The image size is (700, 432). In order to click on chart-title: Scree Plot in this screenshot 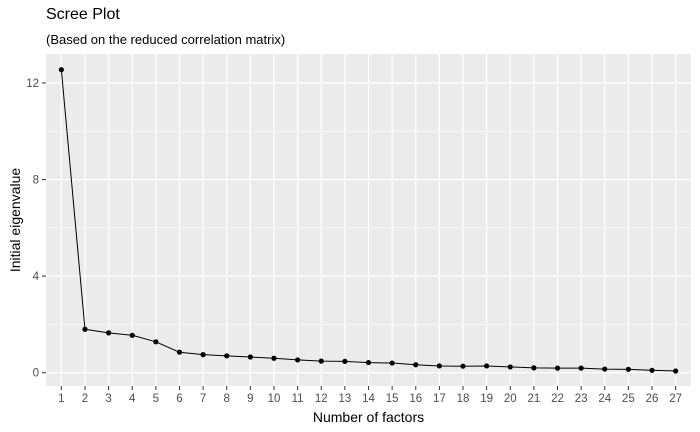, I will do `click(83, 14)`.